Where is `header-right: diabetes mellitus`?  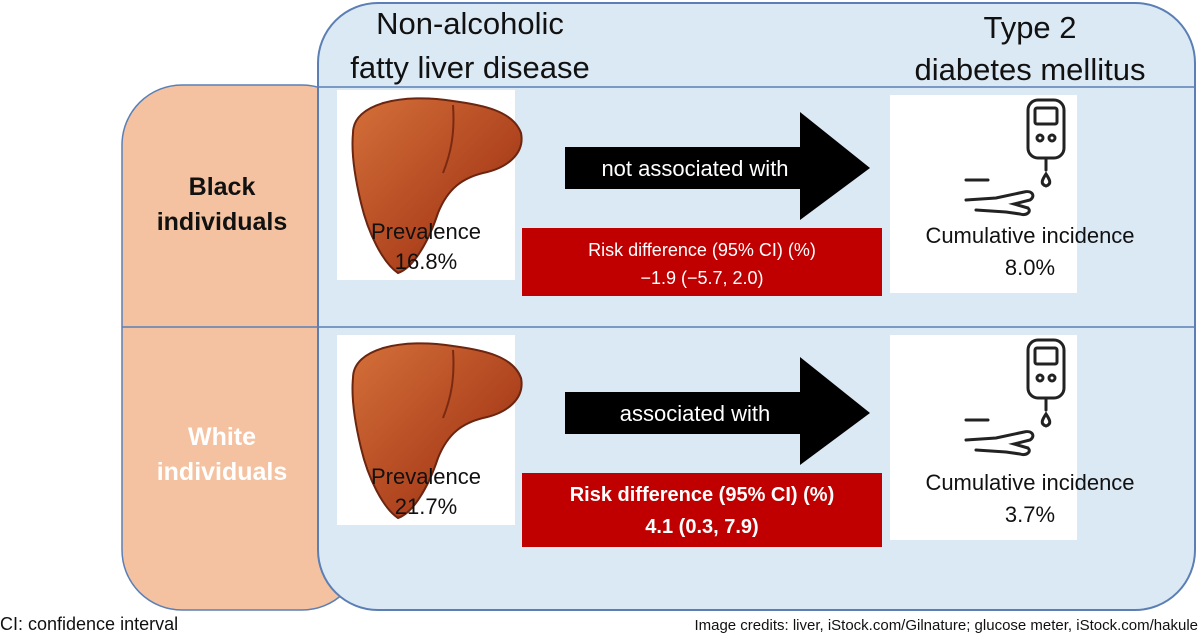
header-right: diabetes mellitus is located at coordinates (1030, 69).